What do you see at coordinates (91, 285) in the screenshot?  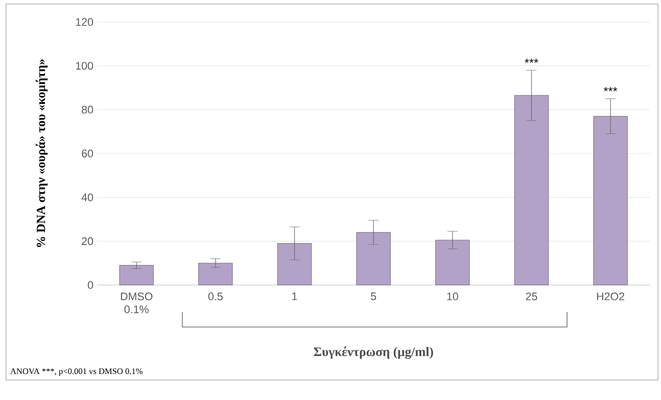 I see `y-tick-label: 0` at bounding box center [91, 285].